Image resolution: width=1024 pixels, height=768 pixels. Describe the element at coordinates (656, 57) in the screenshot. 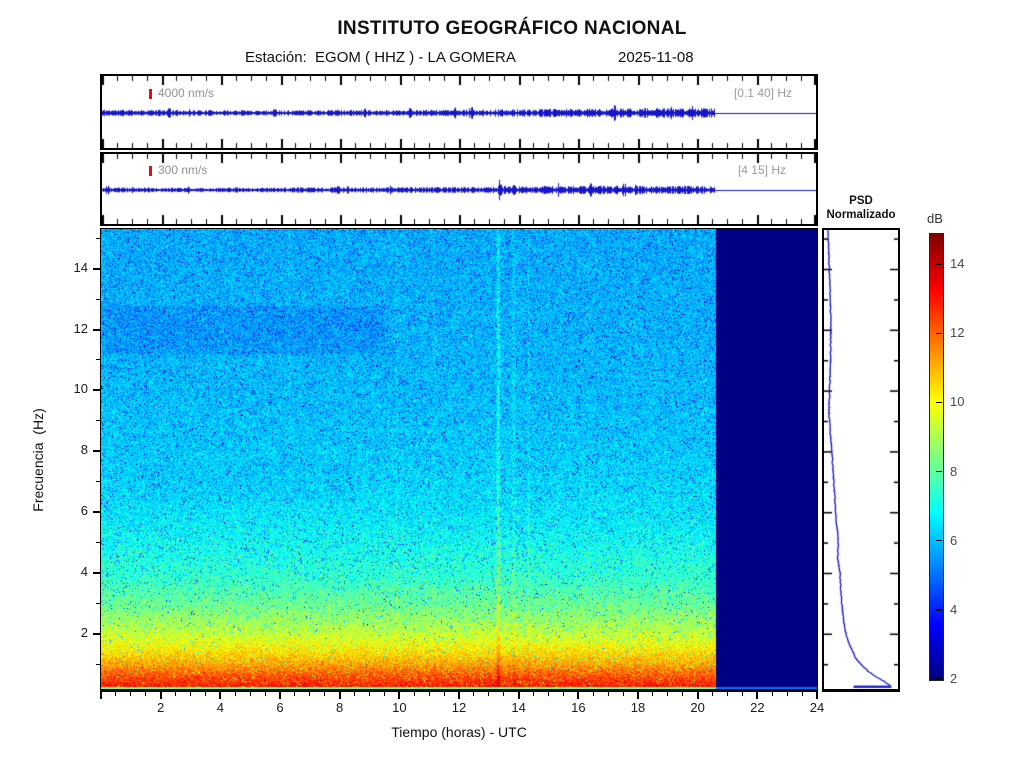

I see `date-label: 2025-11-08` at that location.